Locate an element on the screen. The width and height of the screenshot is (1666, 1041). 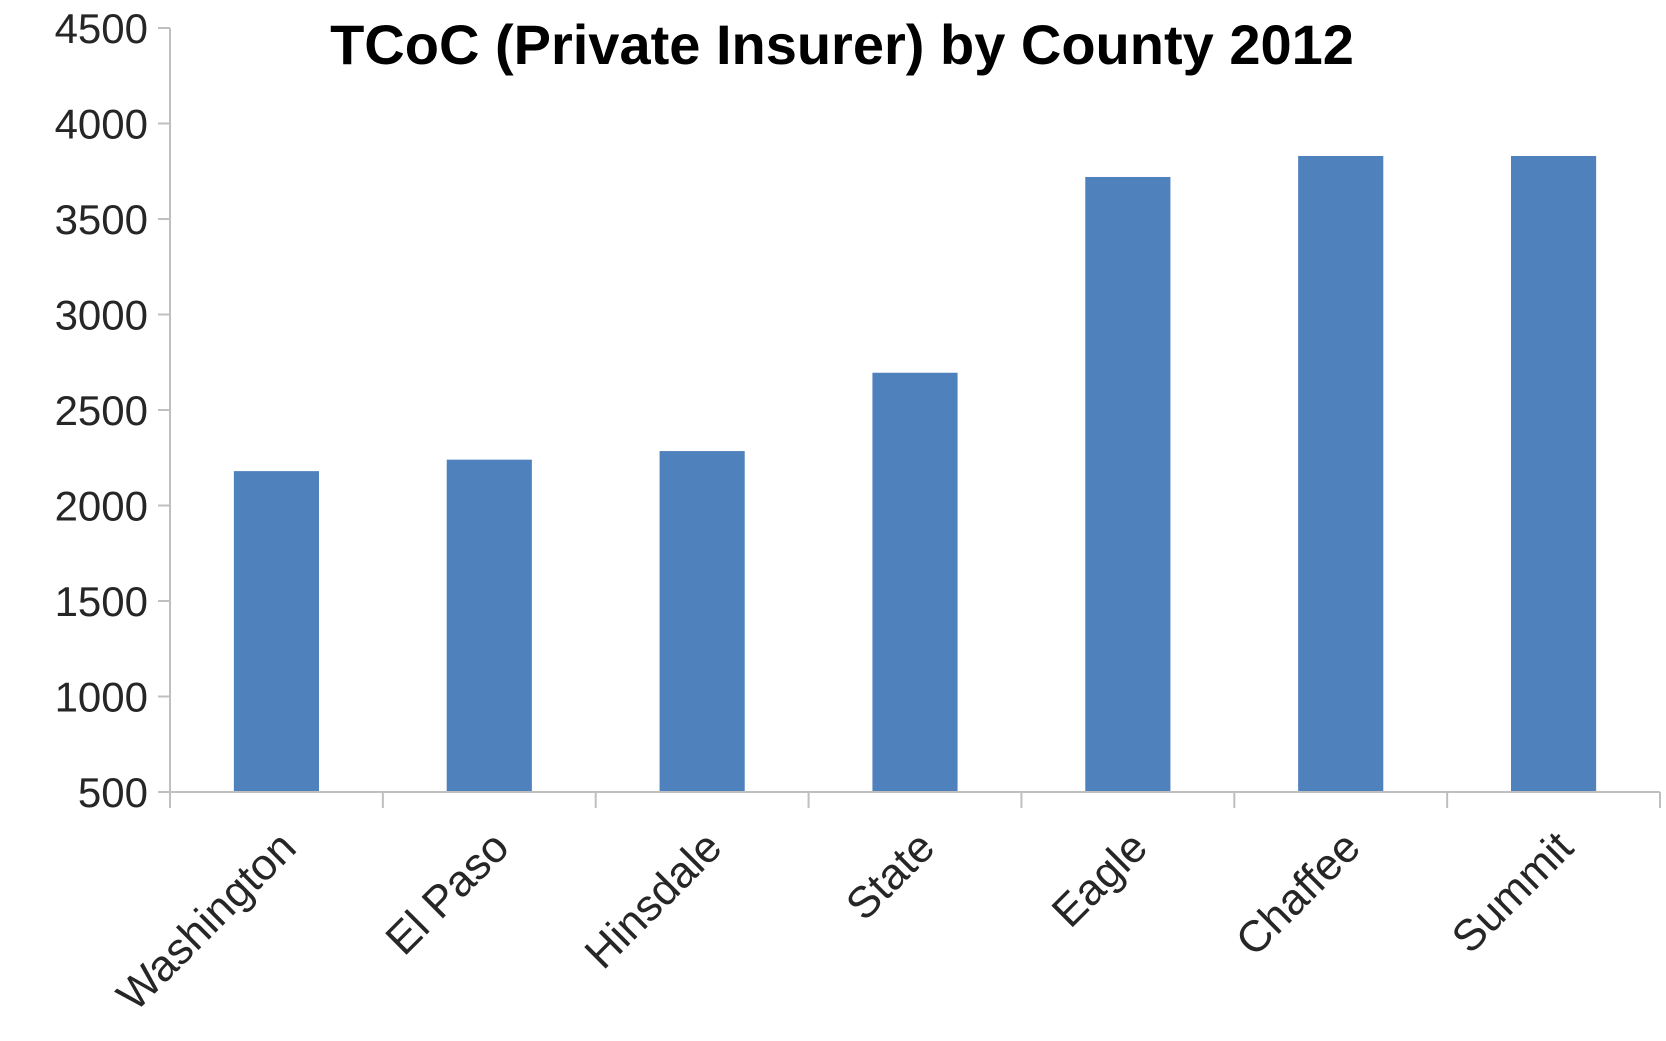
y-tick-label: 4000 is located at coordinates (101, 124).